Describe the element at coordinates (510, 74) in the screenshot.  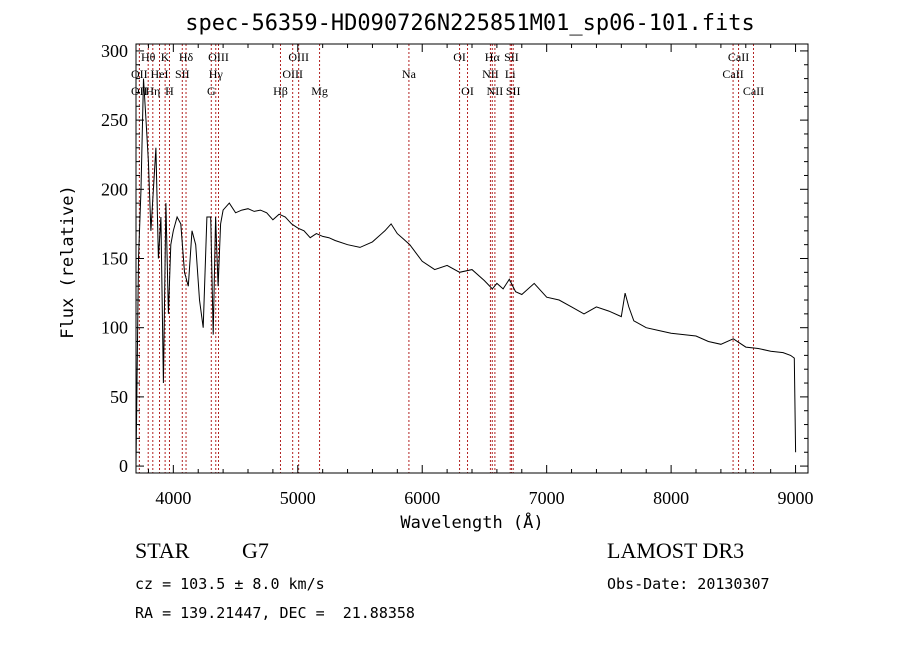
I see `spectral-line-label: Li` at that location.